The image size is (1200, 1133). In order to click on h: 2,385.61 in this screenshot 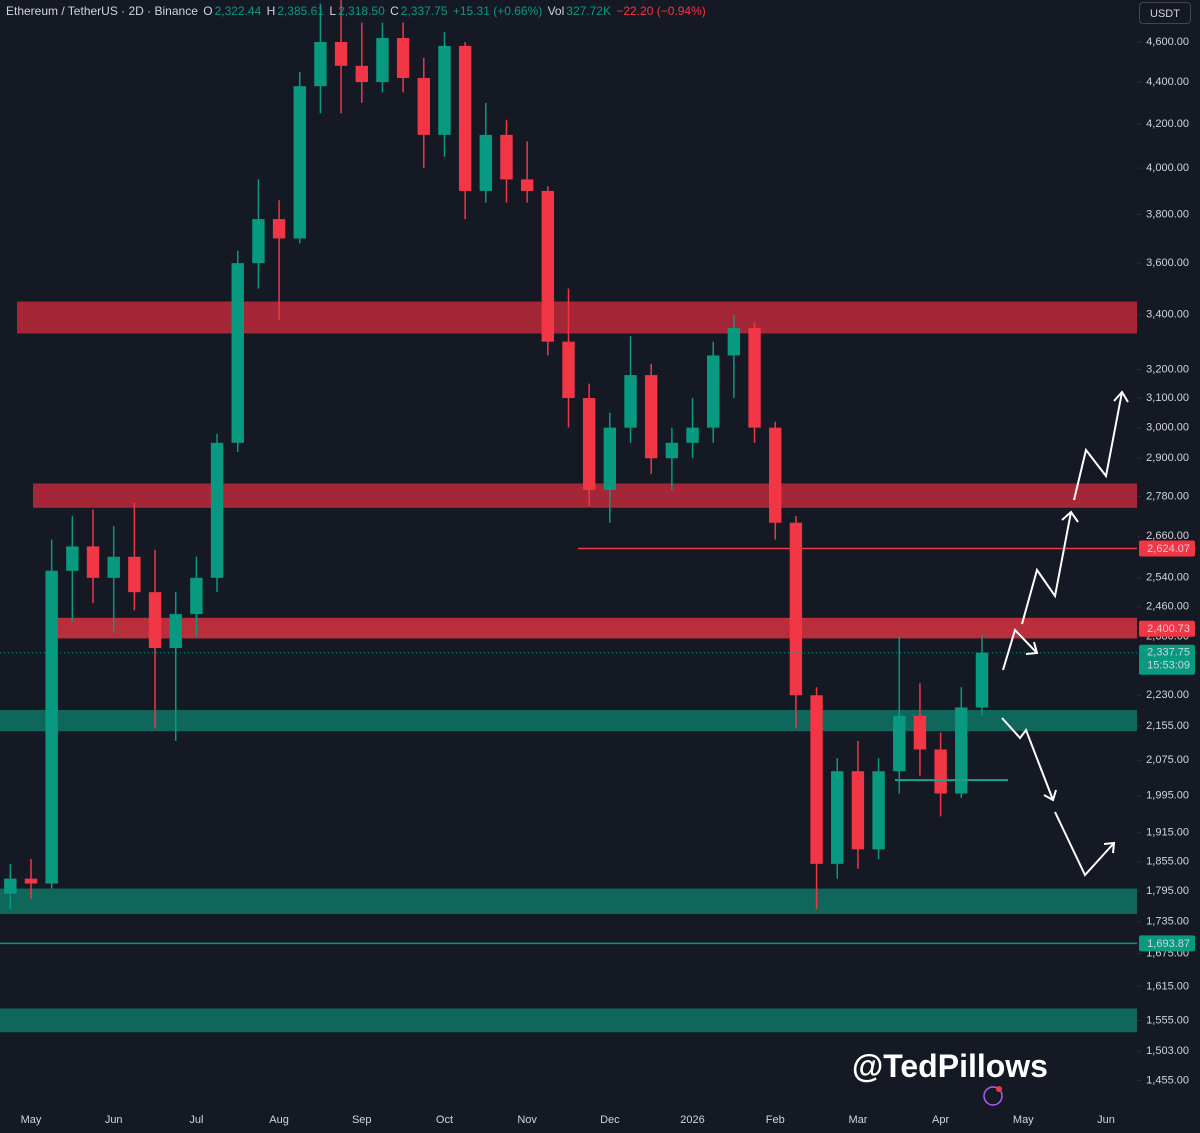, I will do `click(301, 11)`.